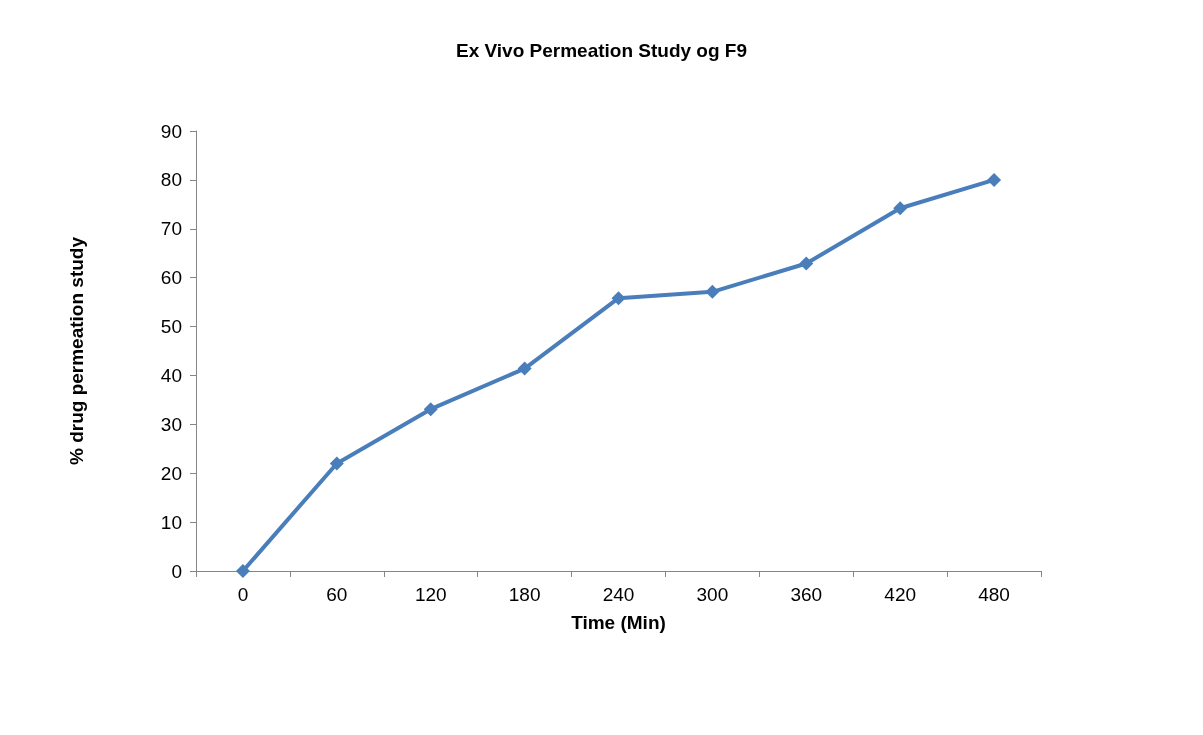  I want to click on x-tick-label: 120, so click(430, 594).